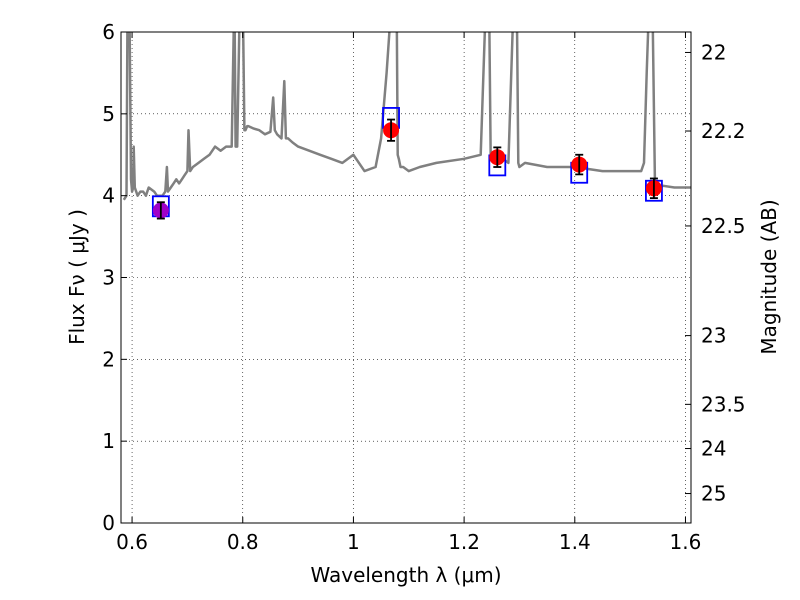 This screenshot has width=800, height=600. What do you see at coordinates (575, 542) in the screenshot?
I see `x-tick-label: 1.4` at bounding box center [575, 542].